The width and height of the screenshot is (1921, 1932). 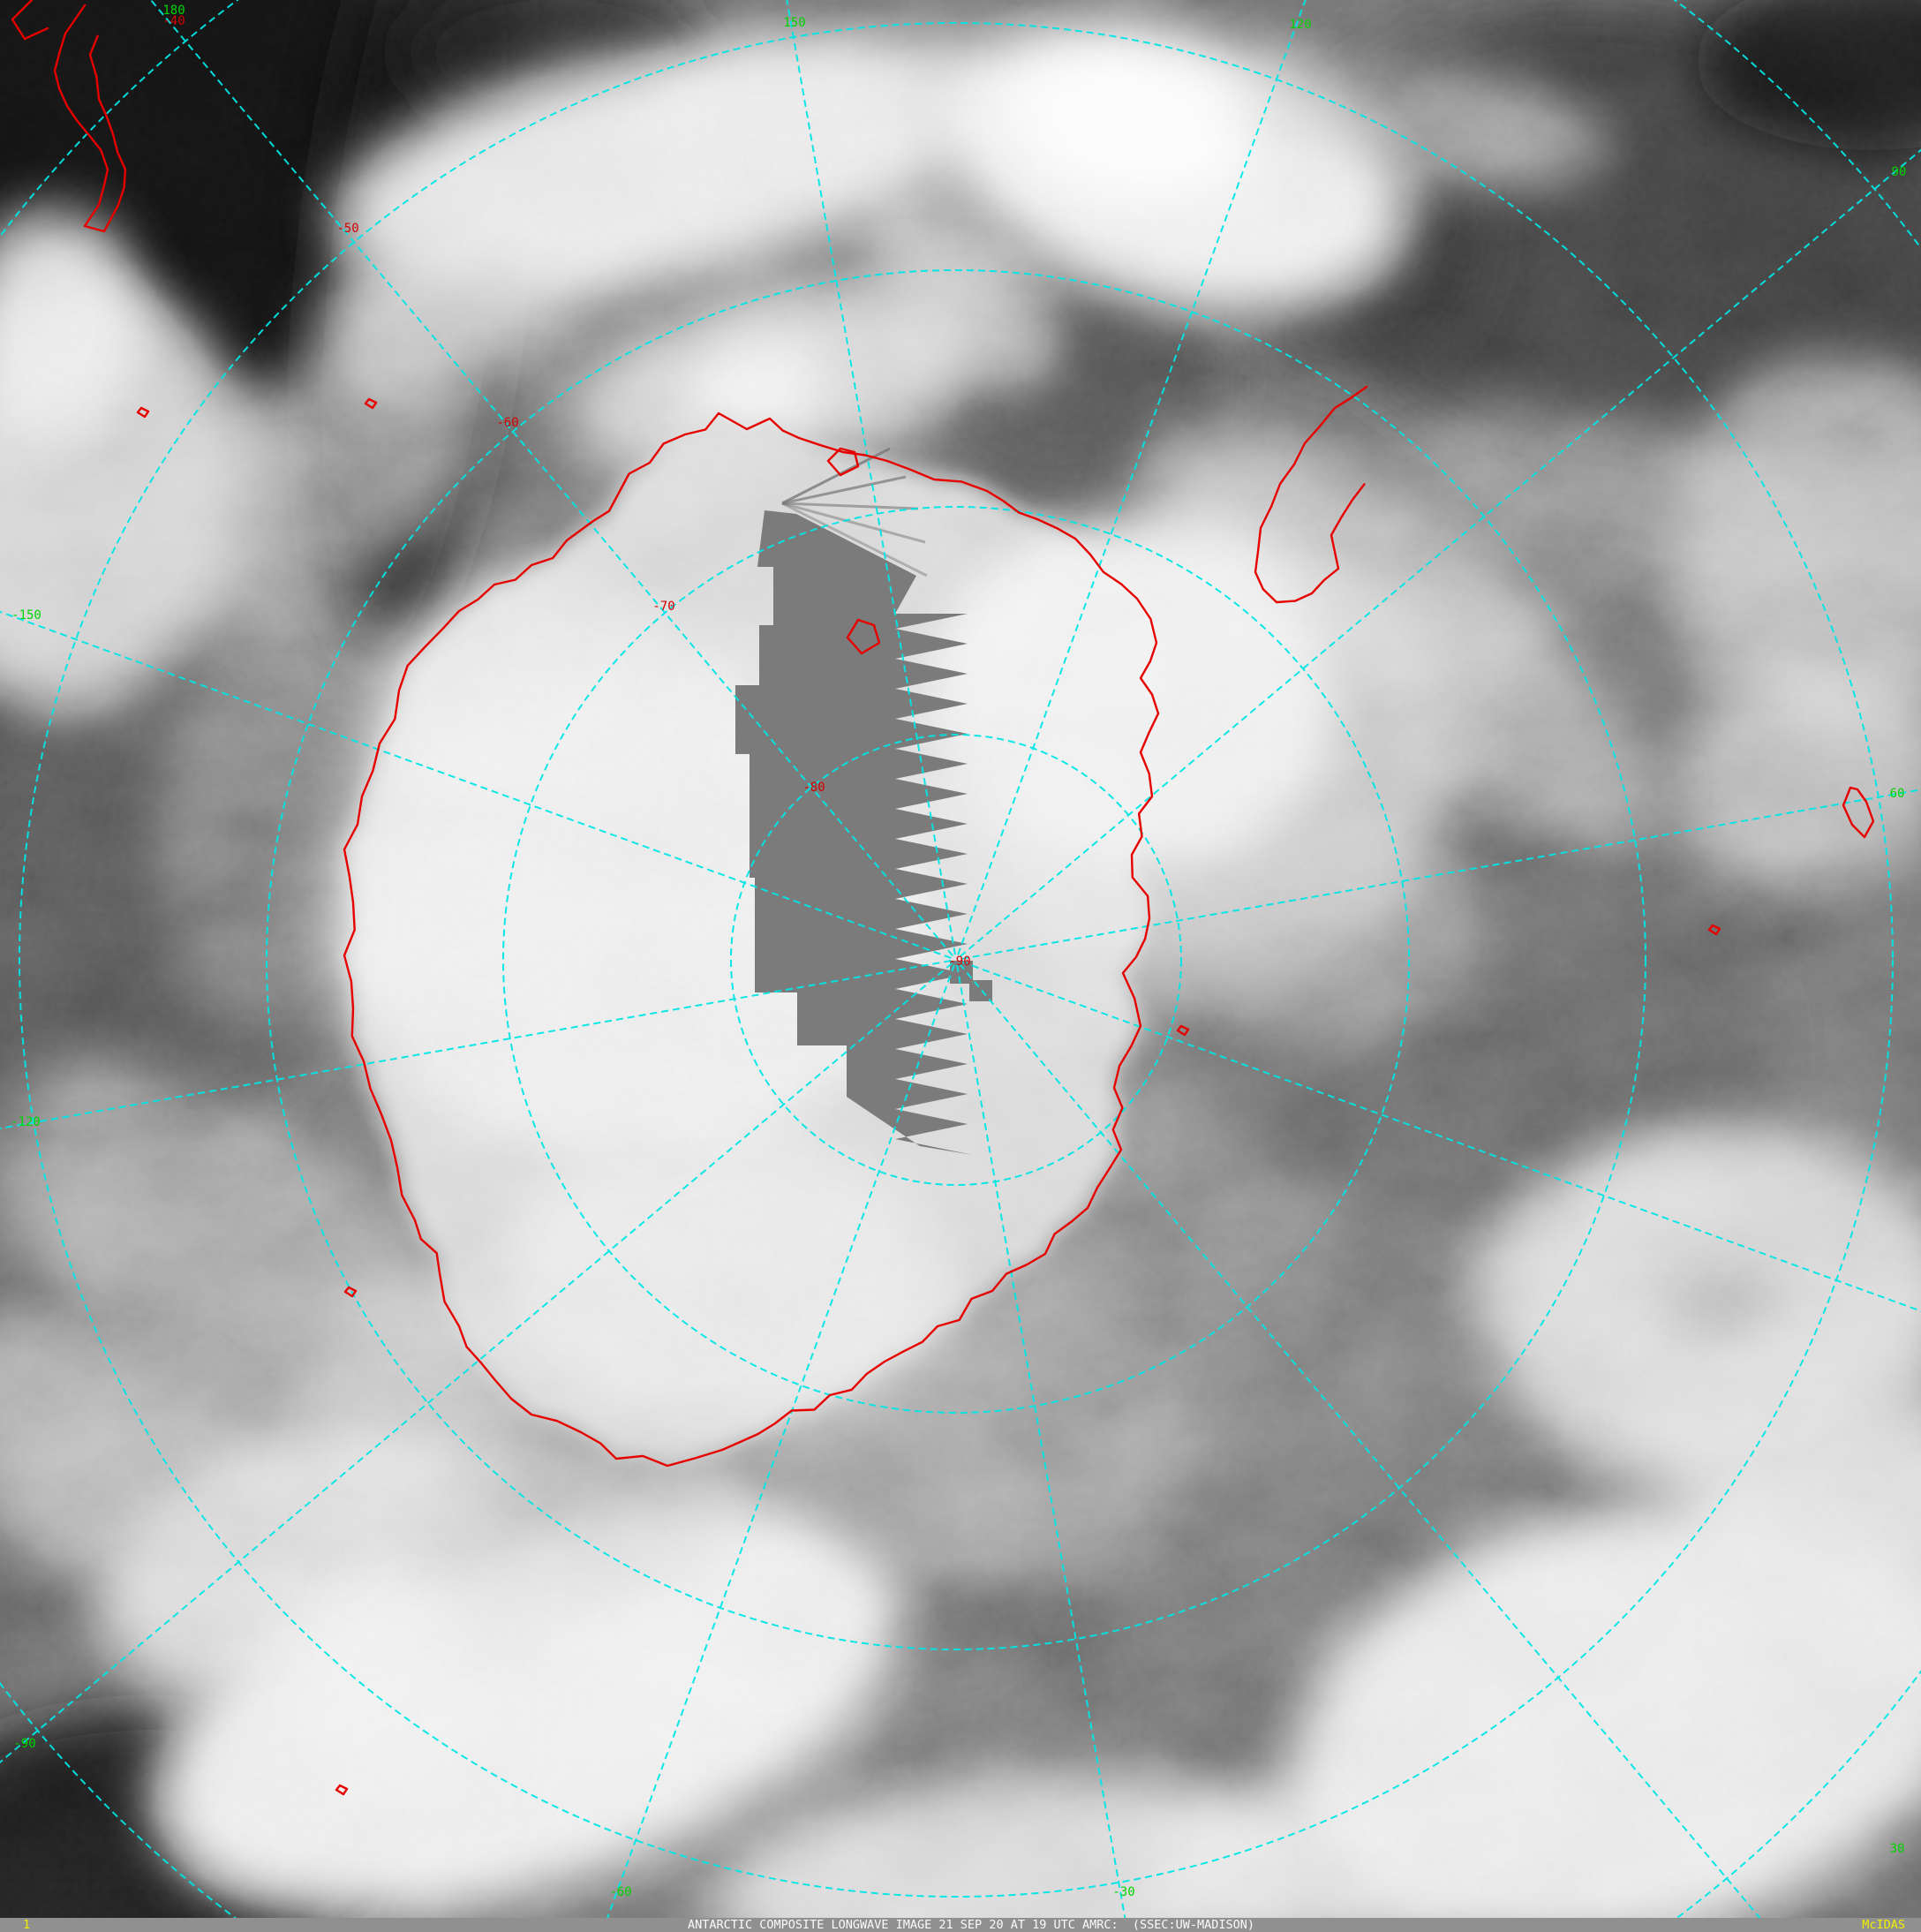 I want to click on longitude-label: 60, so click(x=1897, y=794).